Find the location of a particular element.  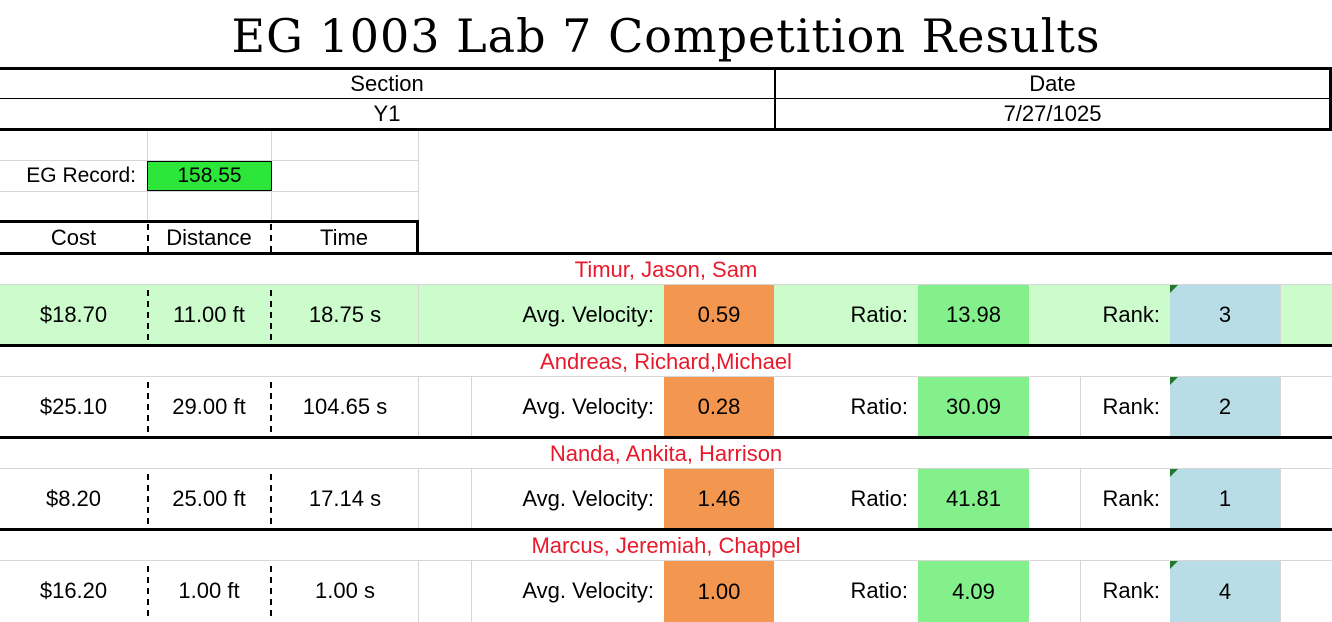

velocity-cell: 0.59 is located at coordinates (719, 314).